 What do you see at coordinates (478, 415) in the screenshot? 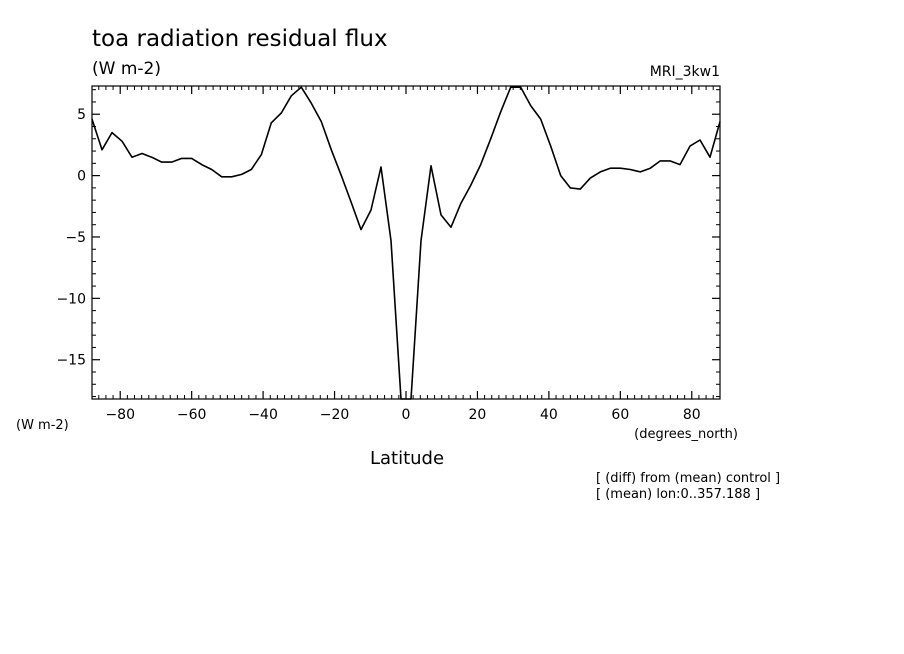
I see `x-tick-label: 20` at bounding box center [478, 415].